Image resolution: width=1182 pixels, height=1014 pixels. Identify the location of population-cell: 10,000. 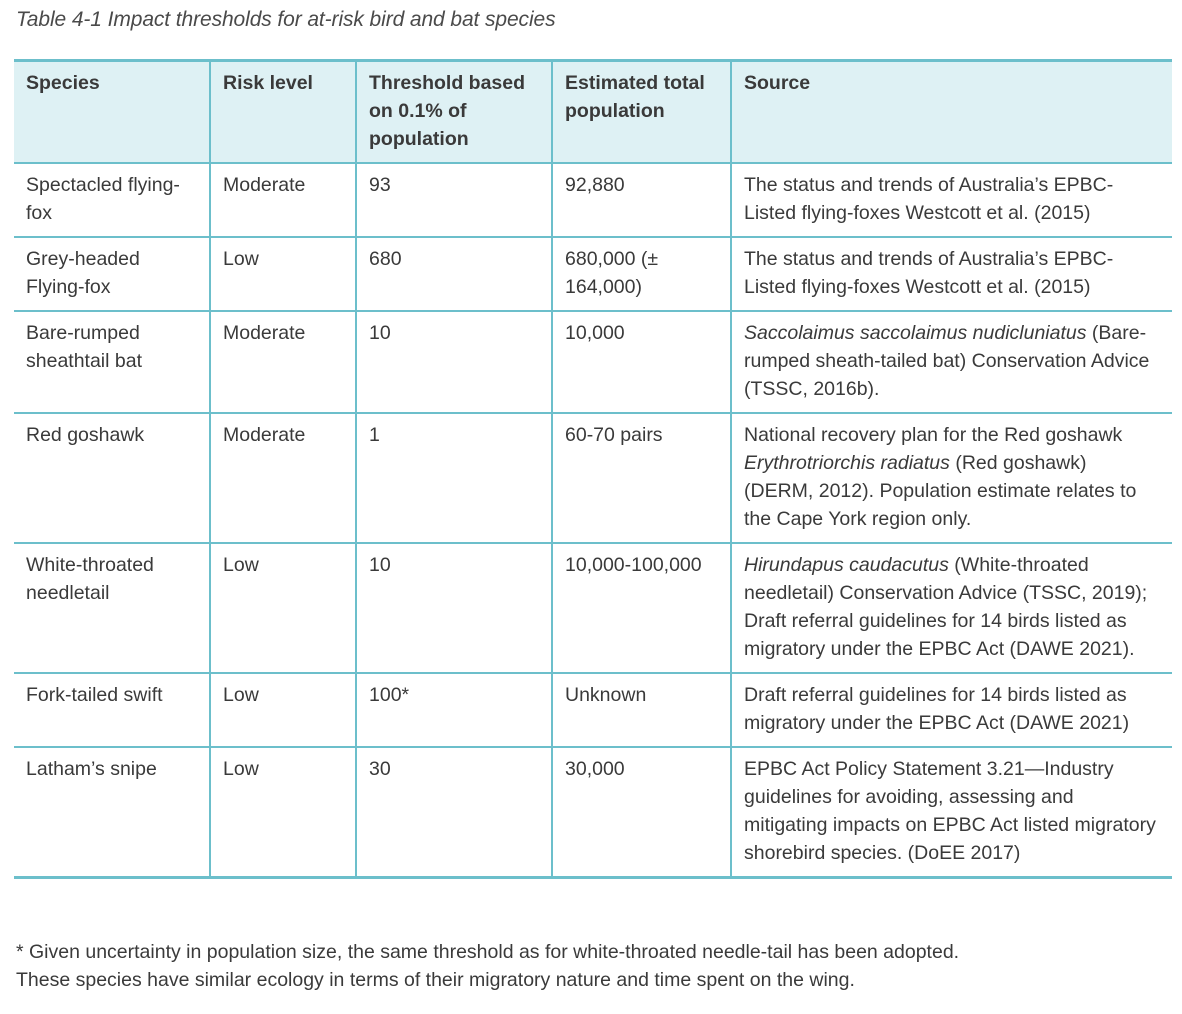
(641, 362).